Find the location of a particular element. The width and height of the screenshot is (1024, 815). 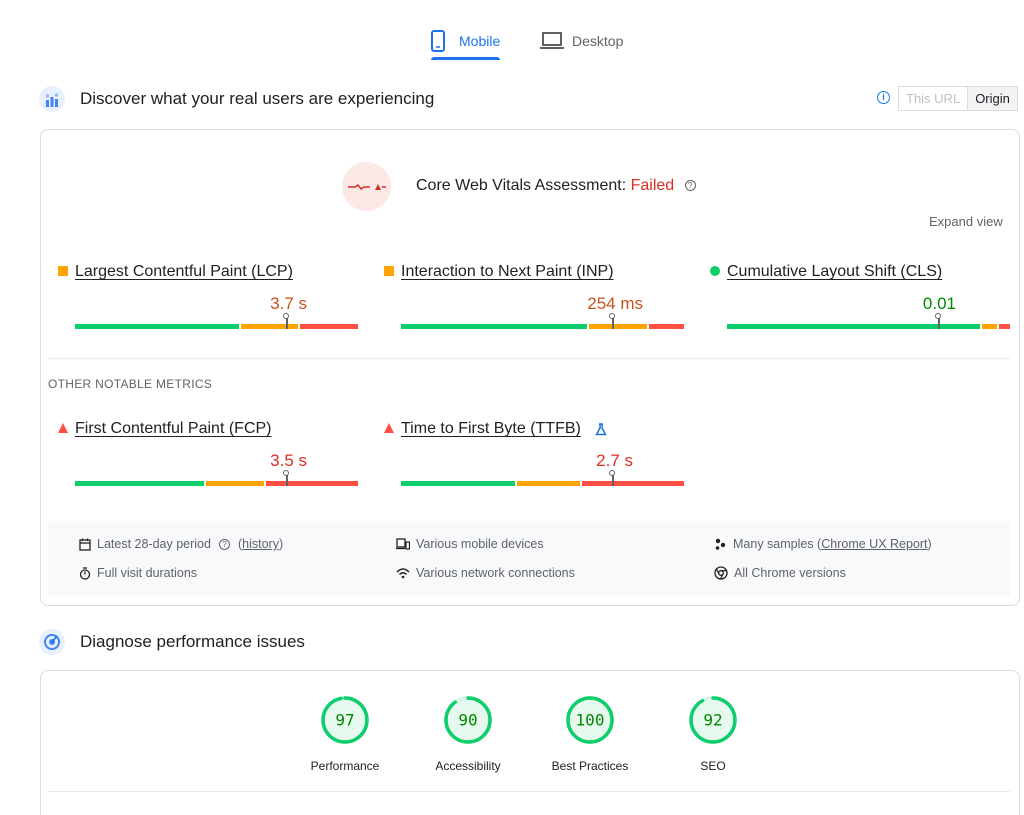

pulse-warning-icon is located at coordinates (367, 187).